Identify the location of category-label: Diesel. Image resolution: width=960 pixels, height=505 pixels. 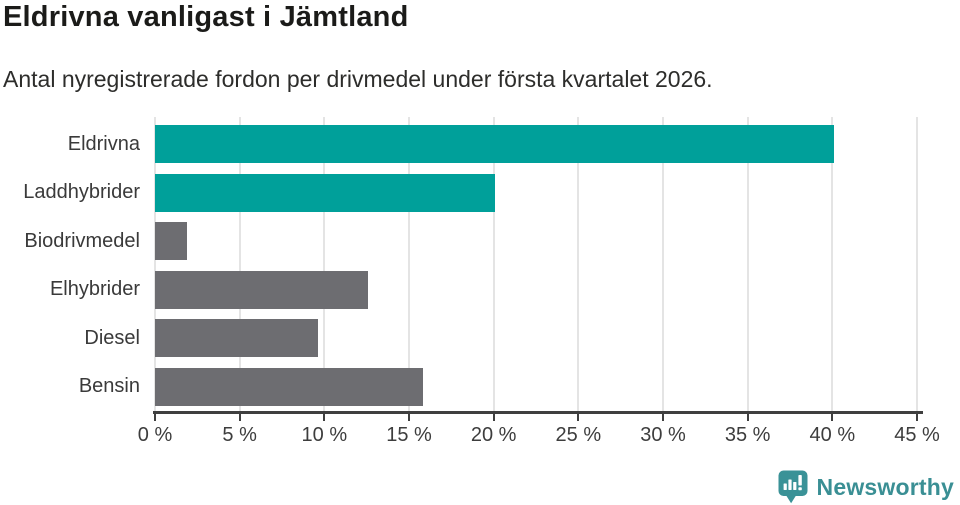
(112, 337).